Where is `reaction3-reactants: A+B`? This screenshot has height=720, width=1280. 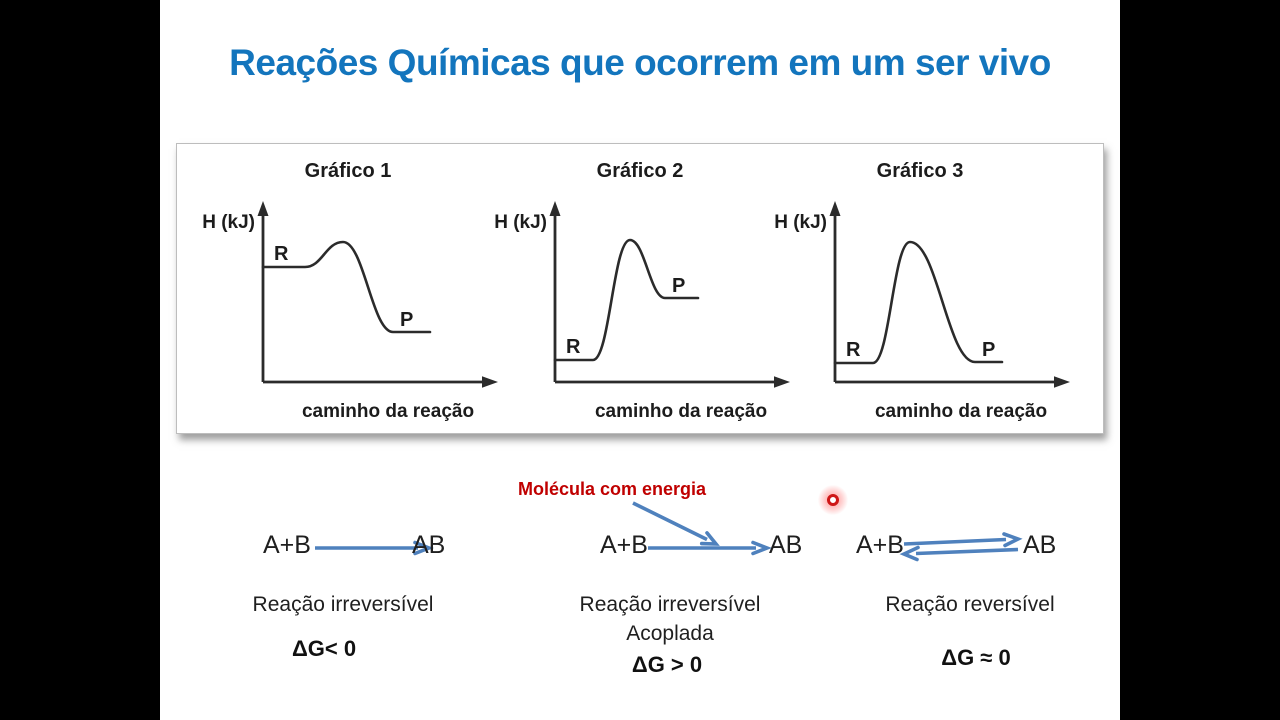 reaction3-reactants: A+B is located at coordinates (880, 545).